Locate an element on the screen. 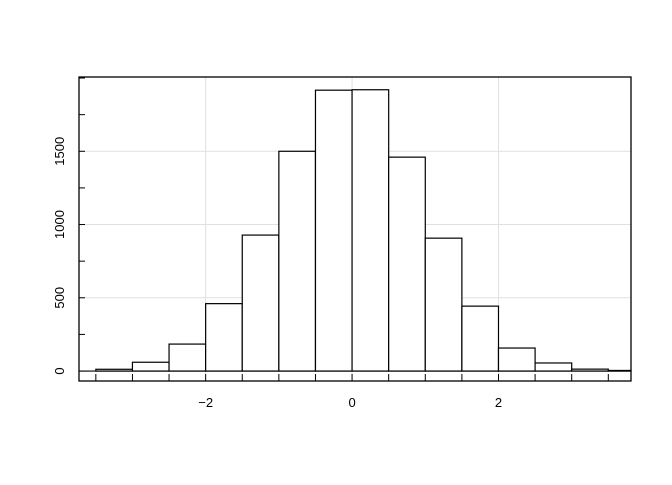 This screenshot has width=672, height=485. y-tick-label: 0 is located at coordinates (59, 370).